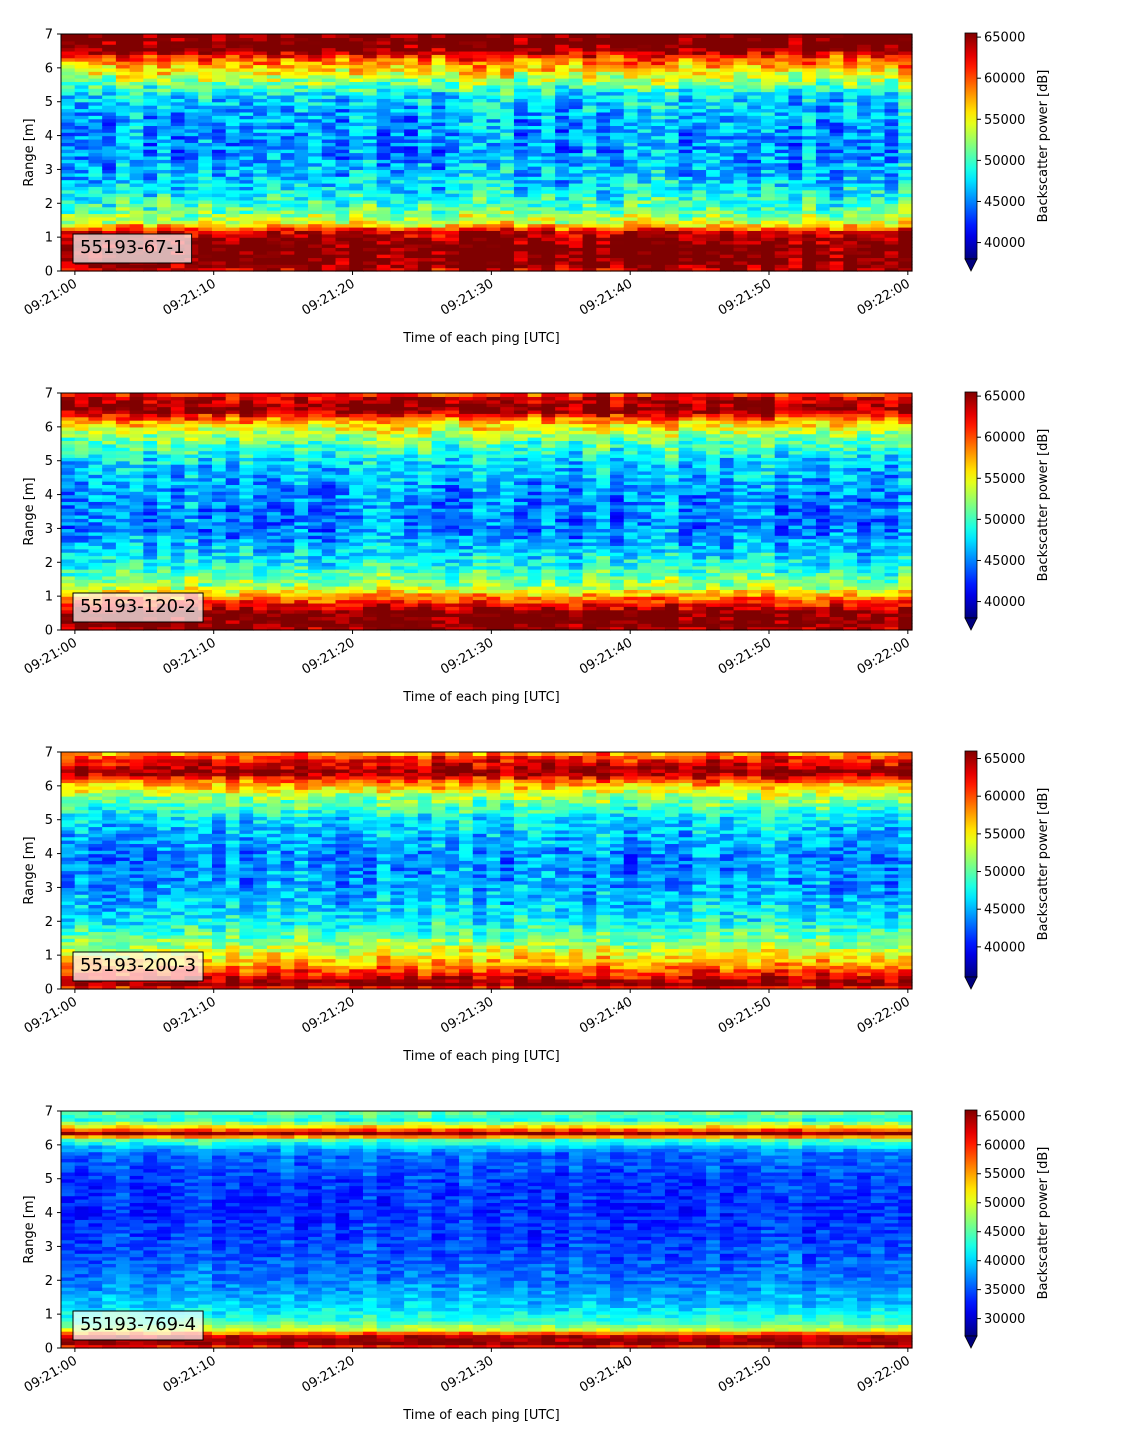  What do you see at coordinates (49, 238) in the screenshot?
I see `y-tick-label: 1` at bounding box center [49, 238].